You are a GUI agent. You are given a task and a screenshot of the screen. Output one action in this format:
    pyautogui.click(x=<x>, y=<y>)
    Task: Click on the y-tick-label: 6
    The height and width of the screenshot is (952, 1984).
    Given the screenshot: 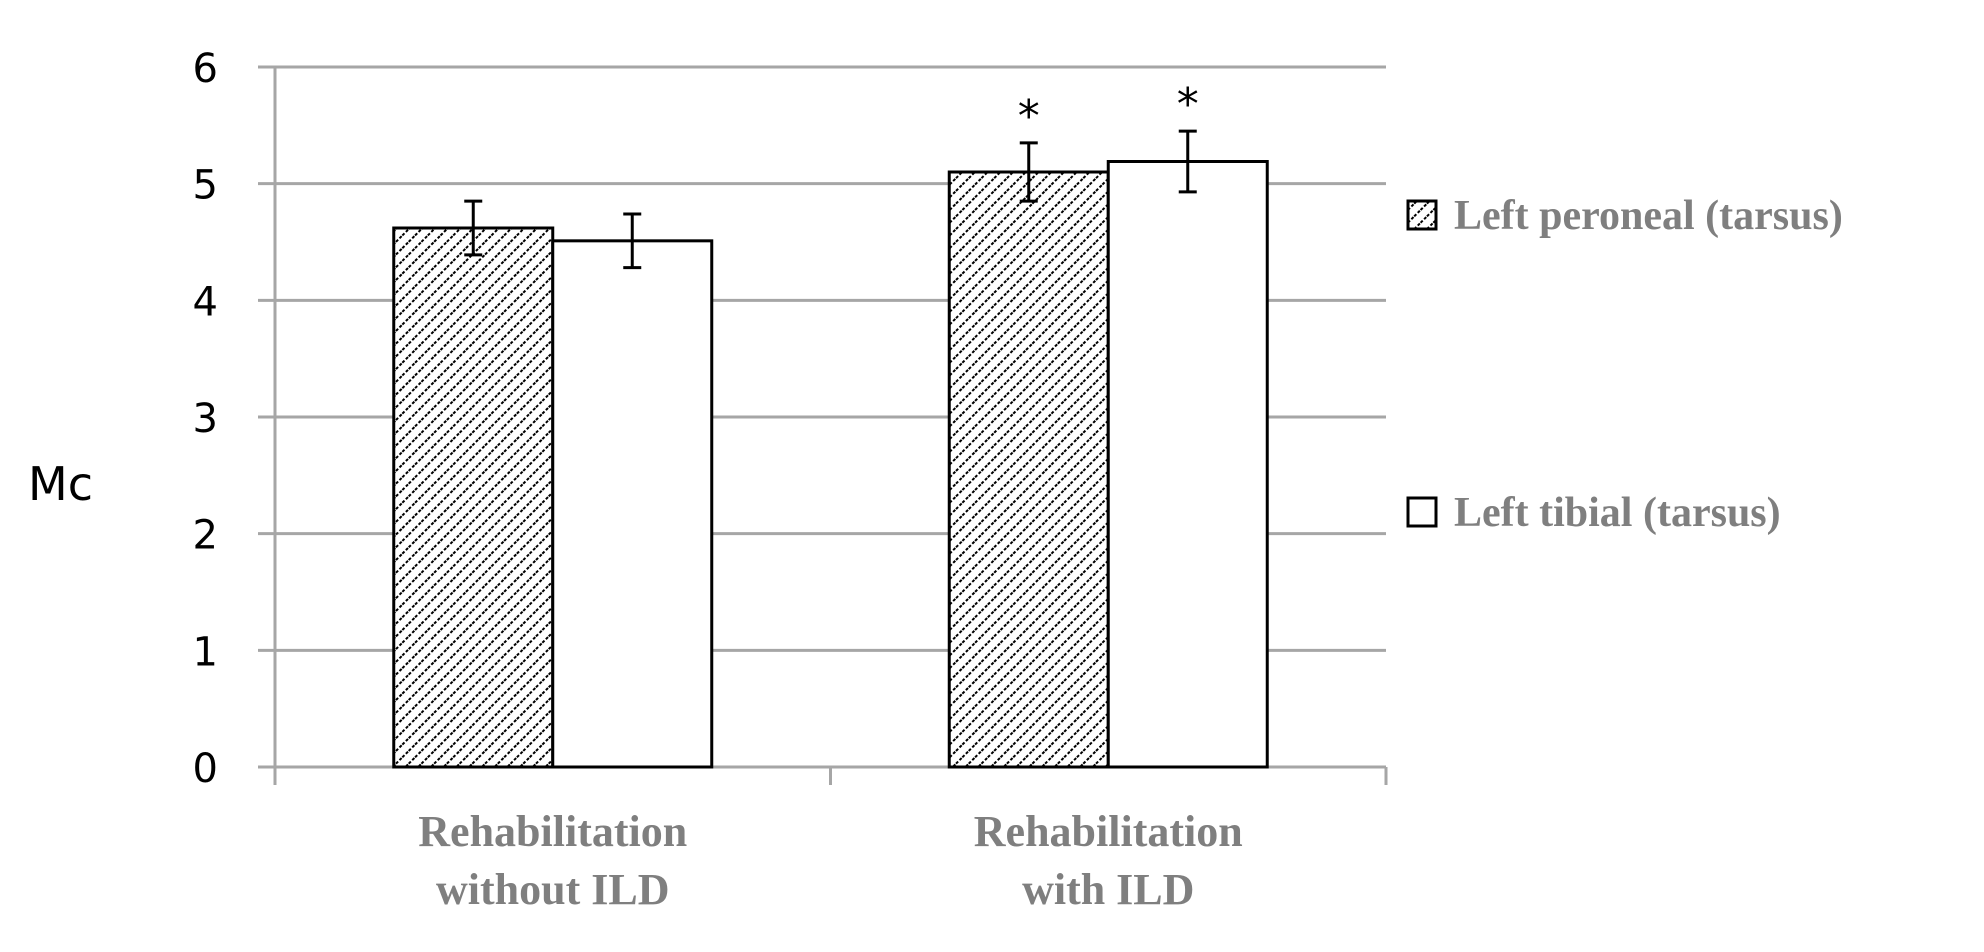 What is the action you would take?
    pyautogui.click(x=205, y=69)
    